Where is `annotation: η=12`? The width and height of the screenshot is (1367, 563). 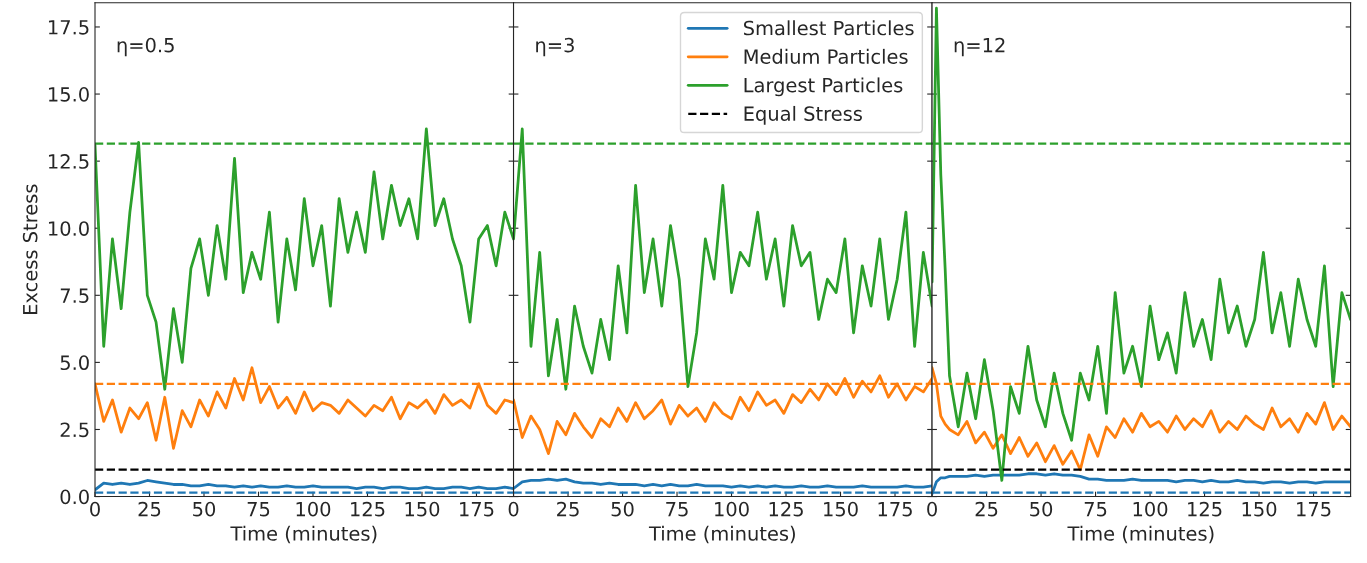 annotation: η=12 is located at coordinates (979, 47).